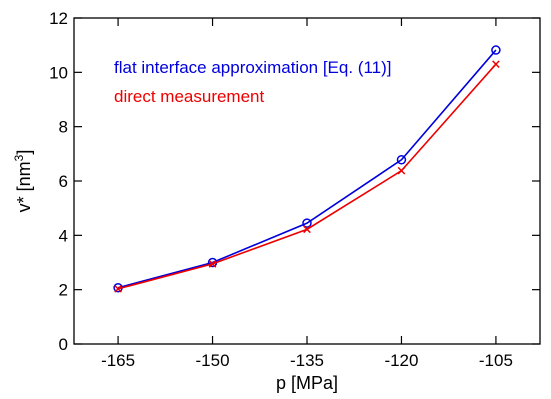 This screenshot has width=551, height=399. Describe the element at coordinates (24, 152) in the screenshot. I see `y-axis-label-close: ]` at that location.